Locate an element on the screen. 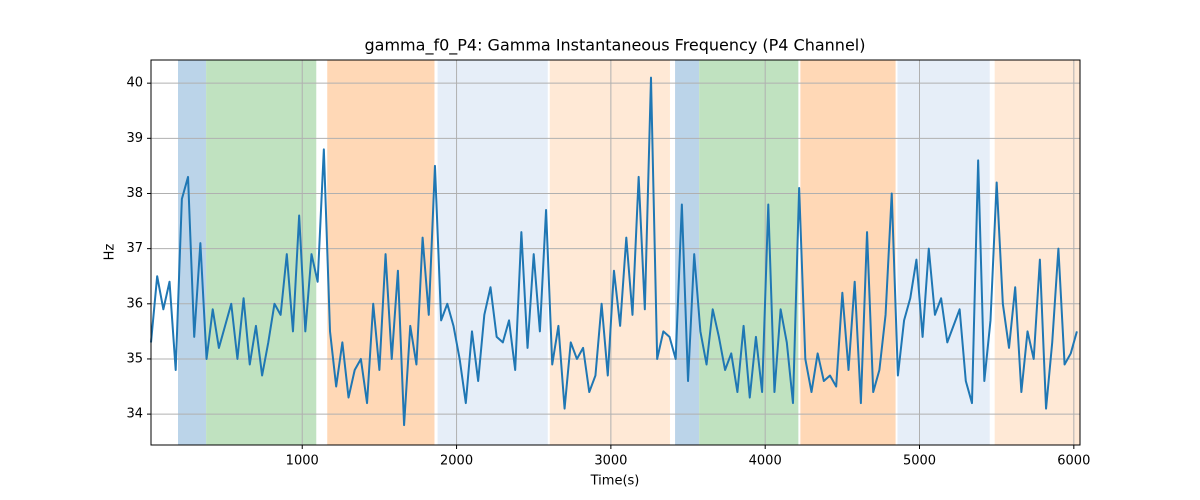 Image resolution: width=1200 pixels, height=500 pixels. x-tick-label: 1000 is located at coordinates (302, 461).